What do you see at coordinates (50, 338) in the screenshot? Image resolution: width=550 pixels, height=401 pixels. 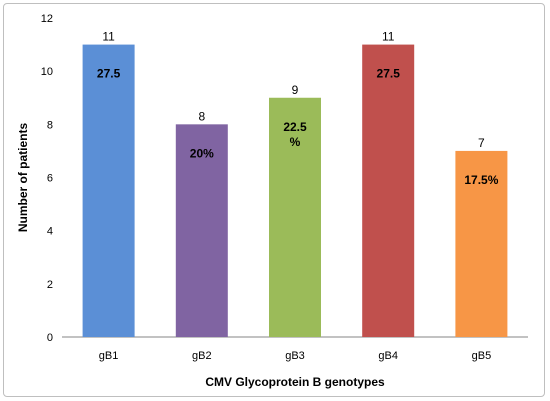 I see `y-tick-label: 0` at bounding box center [50, 338].